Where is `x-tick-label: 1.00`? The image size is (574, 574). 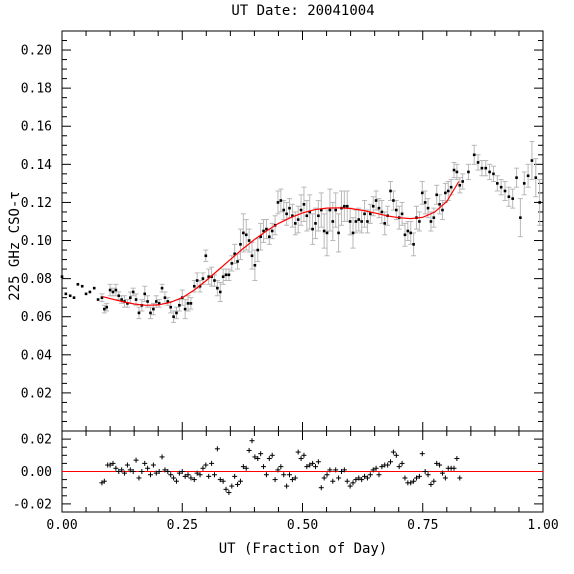
x-tick-label: 1.00 is located at coordinates (542, 525).